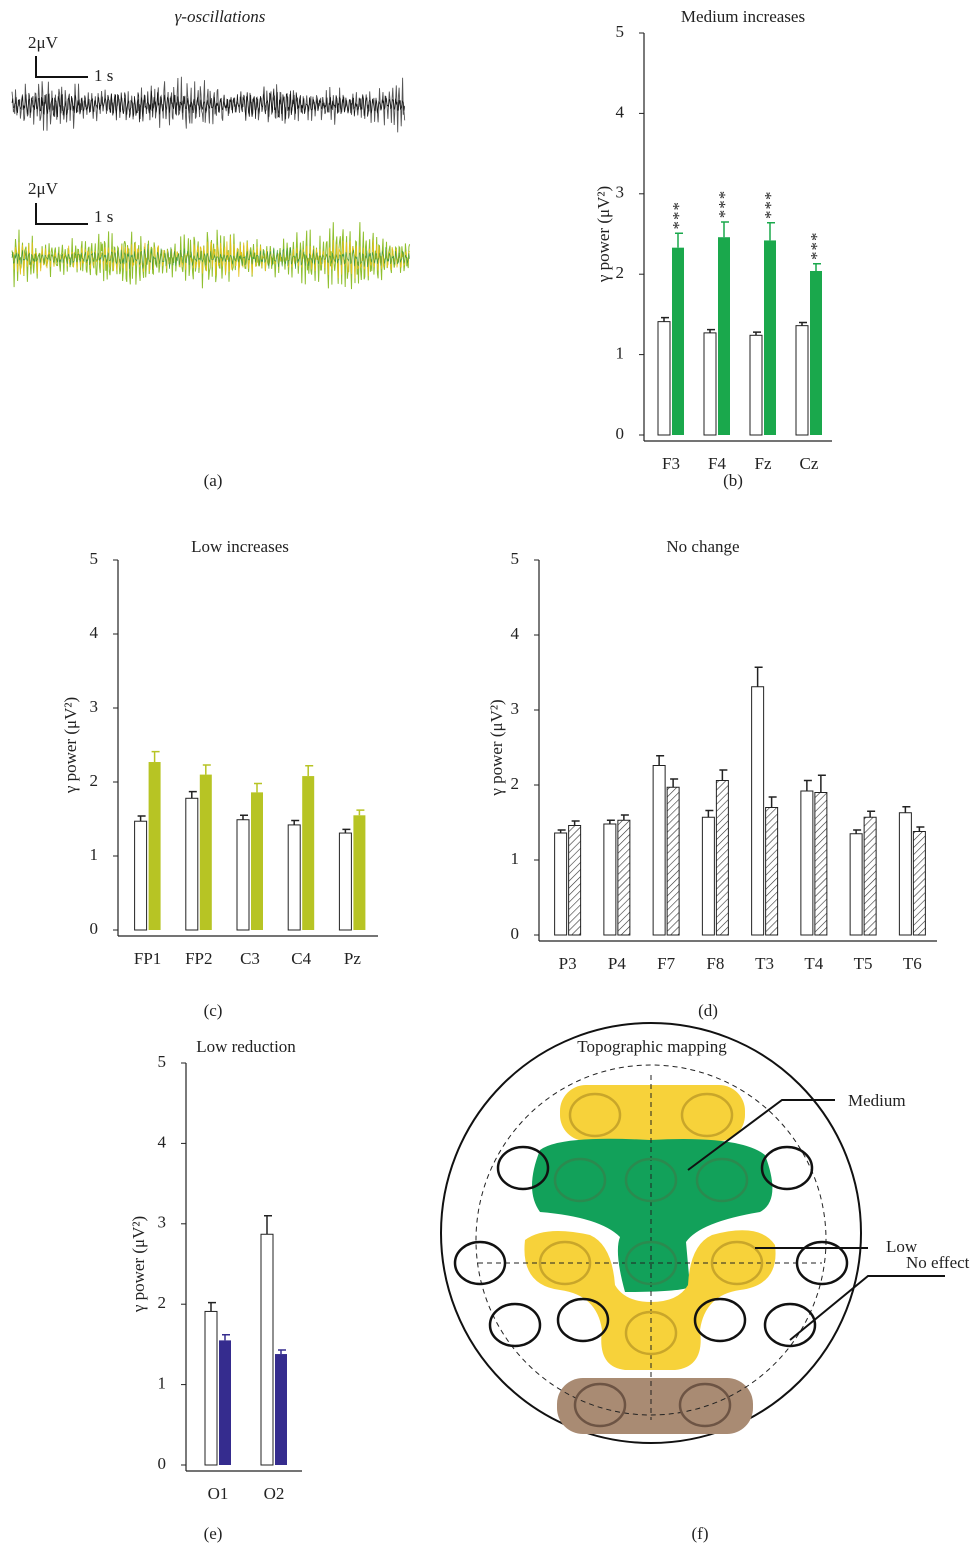  I want to click on region-low, so click(652, 1113).